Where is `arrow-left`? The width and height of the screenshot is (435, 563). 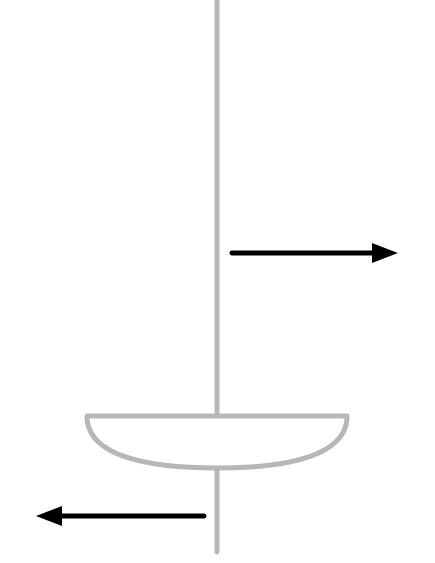
arrow-left is located at coordinates (121, 516).